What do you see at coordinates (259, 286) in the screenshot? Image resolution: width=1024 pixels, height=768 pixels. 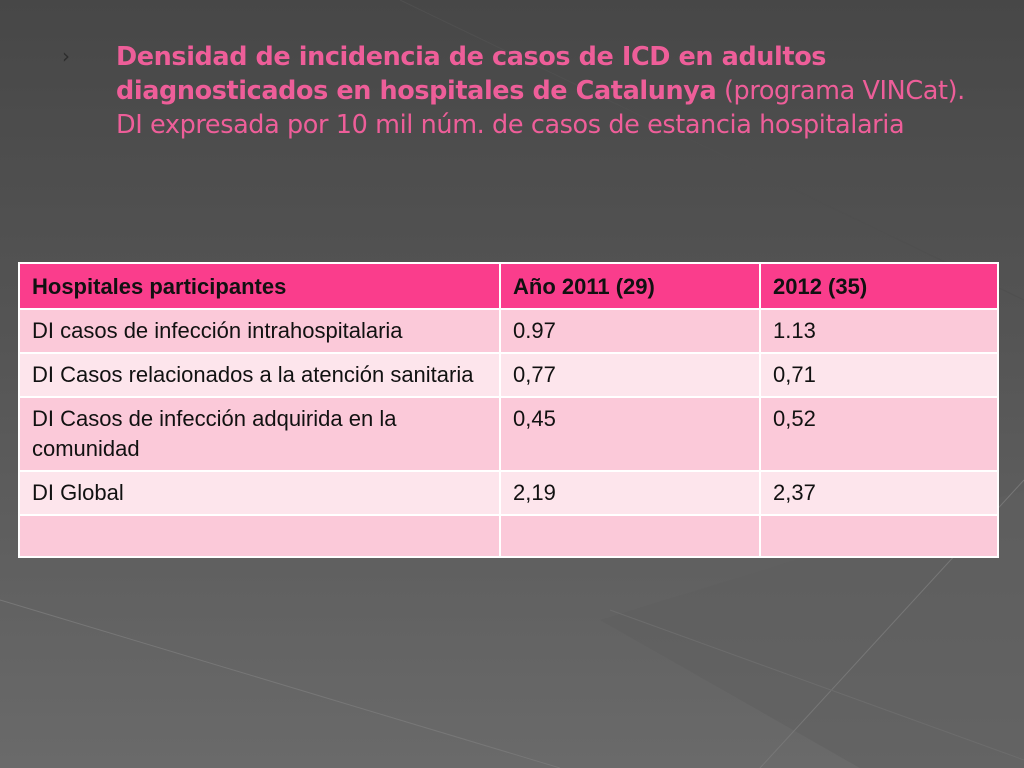 I see `header-hospitales: Hospitales participantes` at bounding box center [259, 286].